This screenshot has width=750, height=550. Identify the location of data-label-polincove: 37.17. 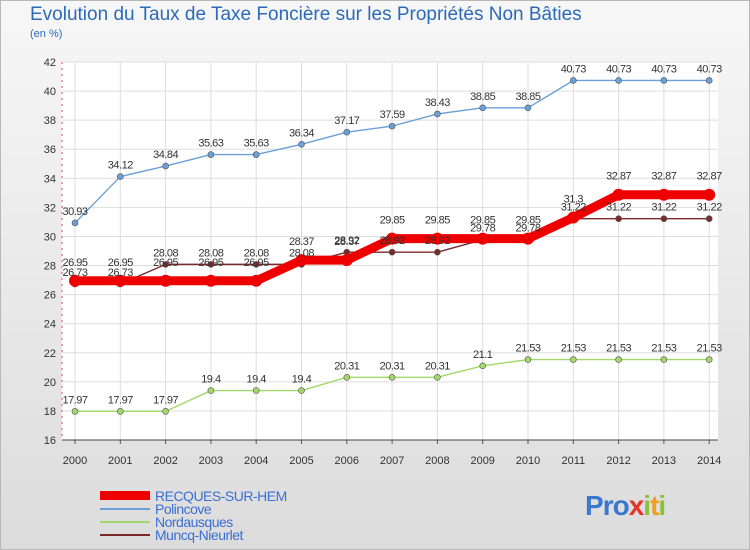
(346, 121).